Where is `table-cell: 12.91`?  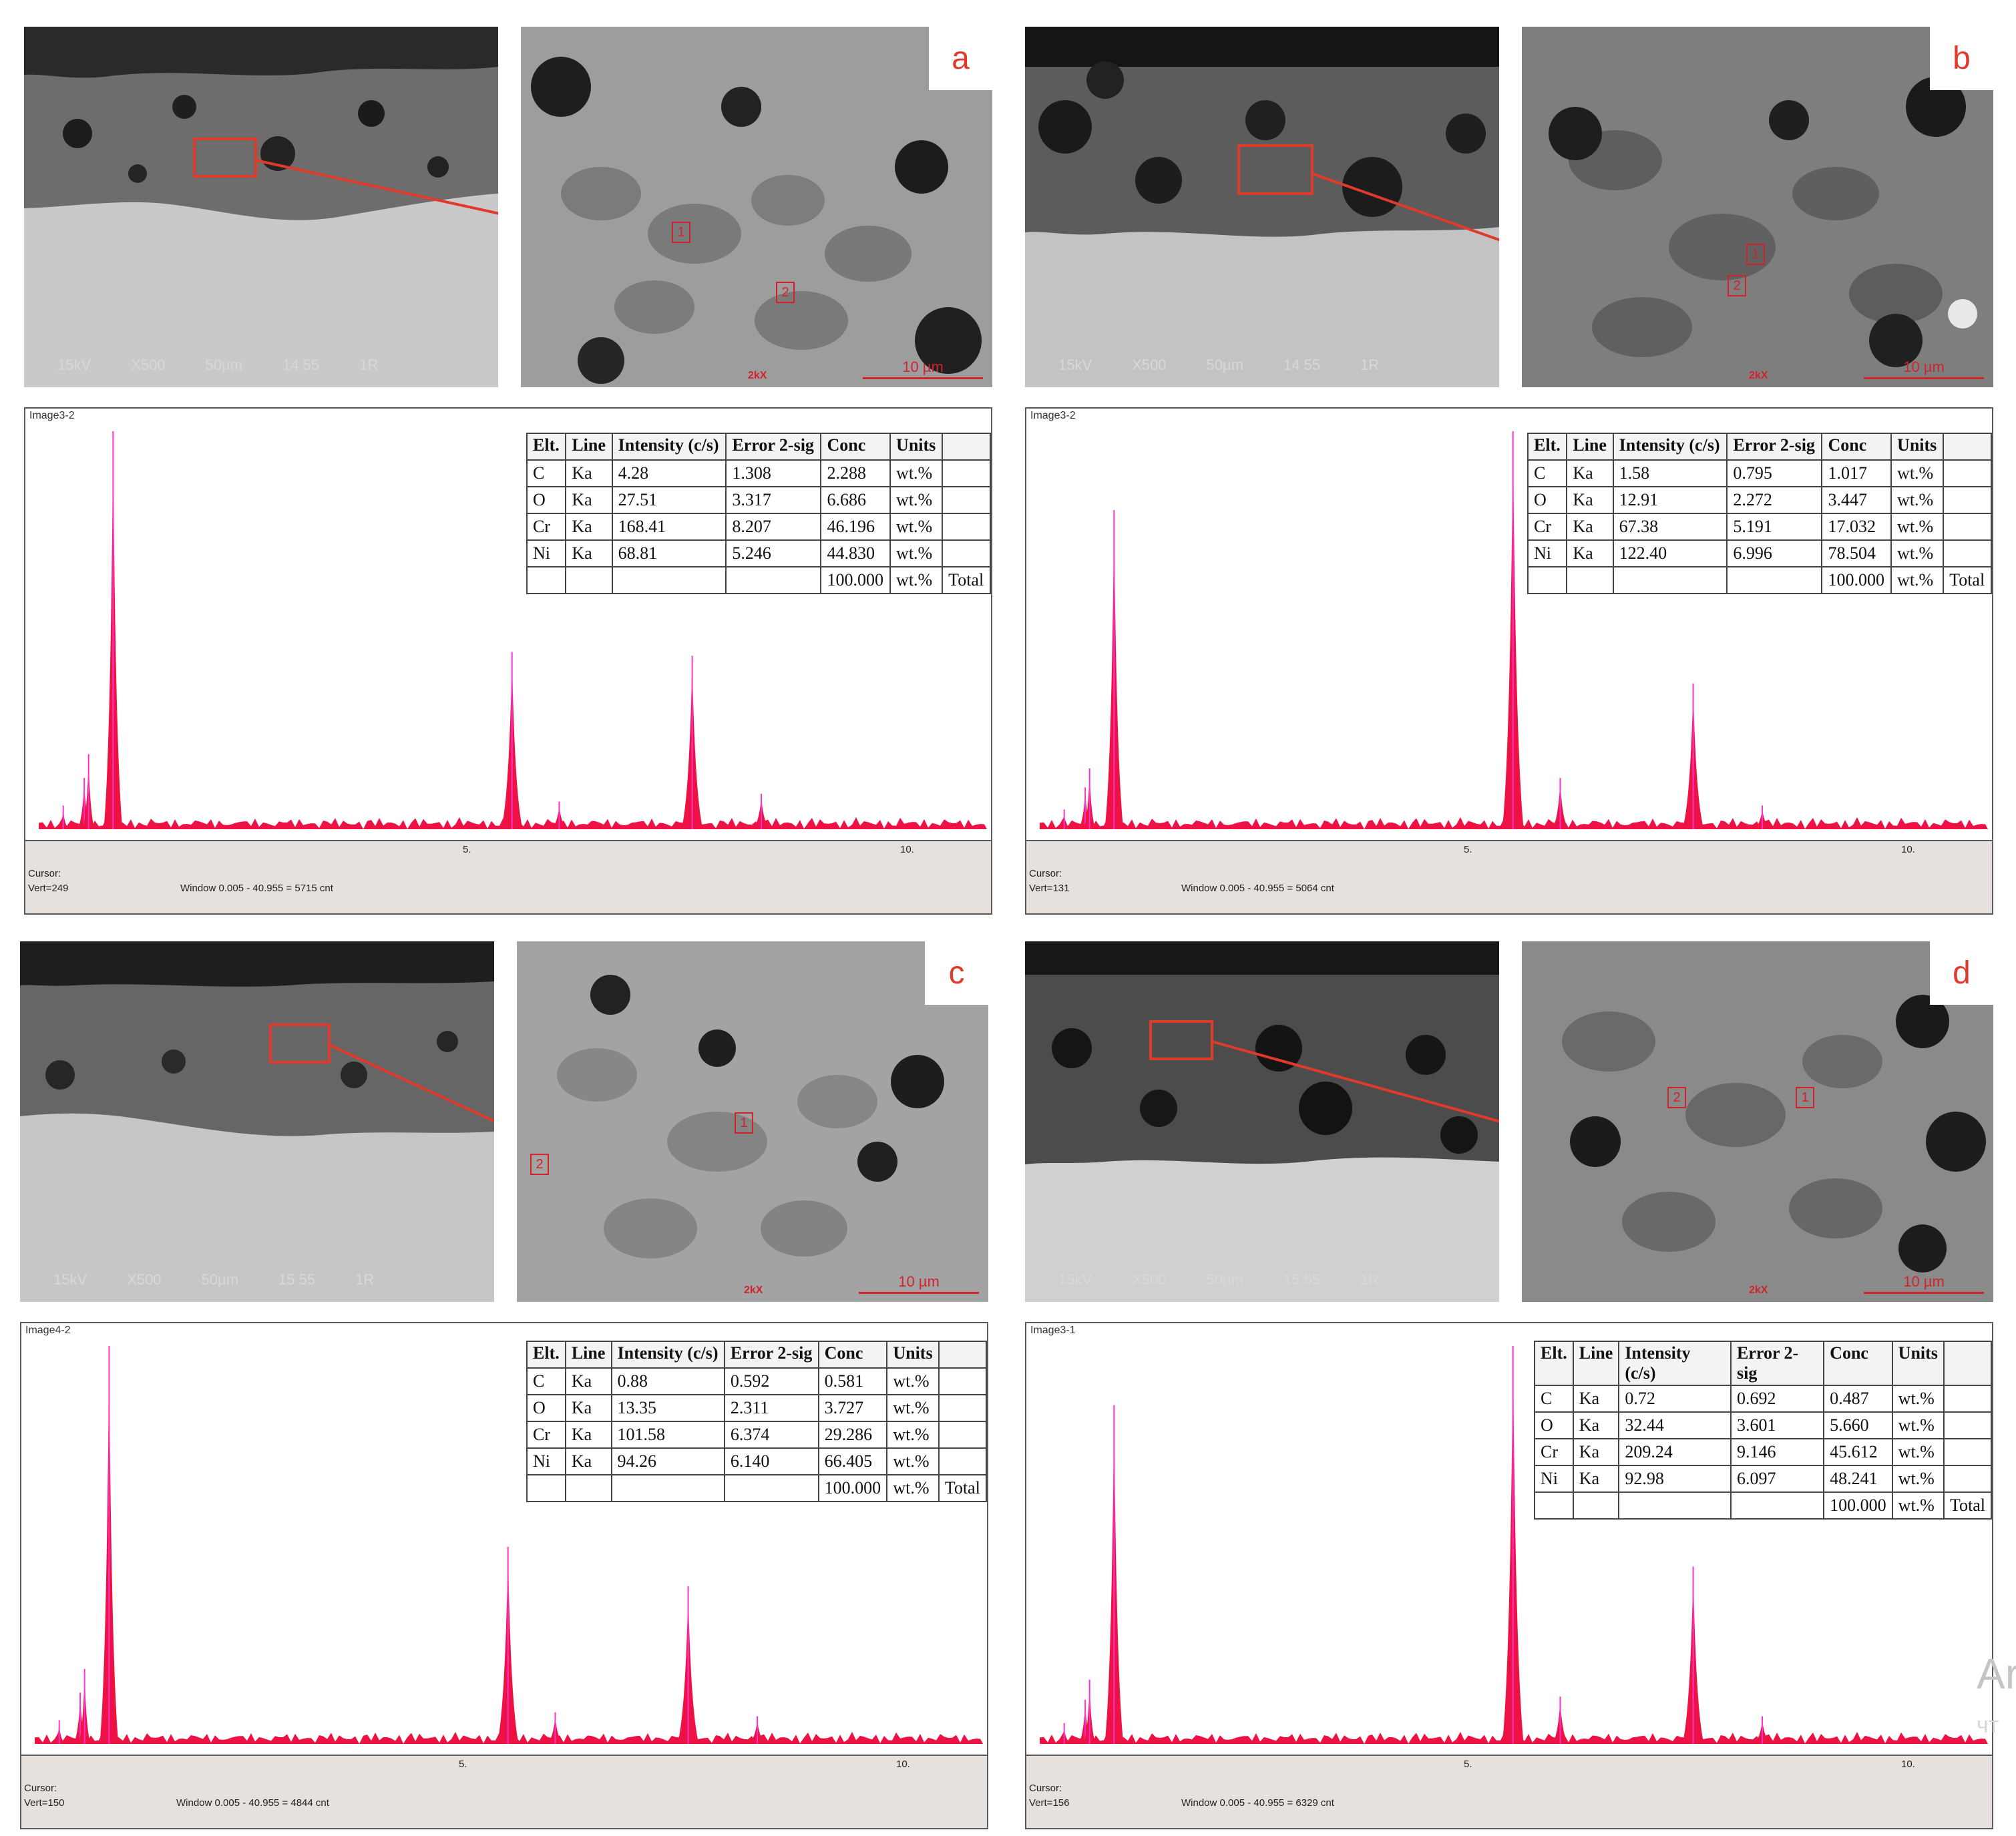 table-cell: 12.91 is located at coordinates (1670, 500).